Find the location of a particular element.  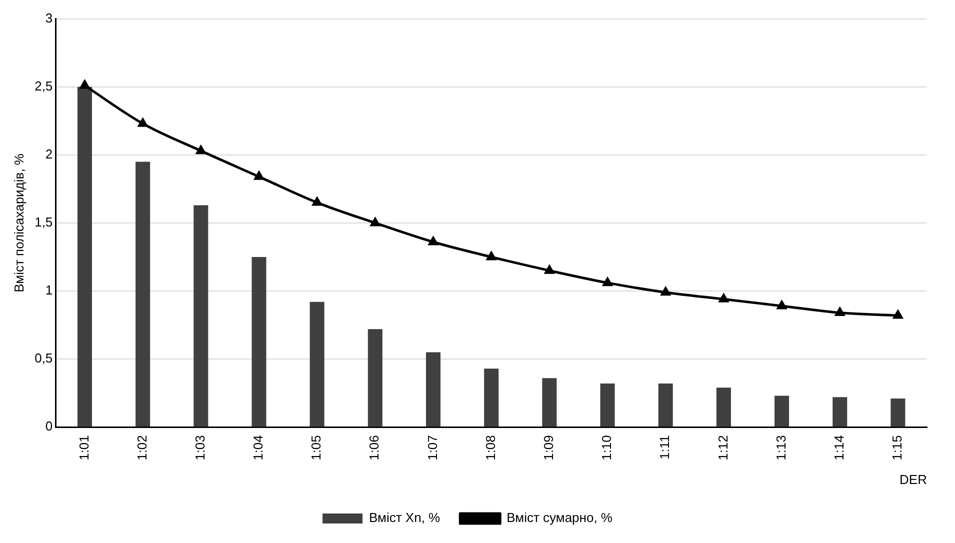

x-tick-label: 1:03 is located at coordinates (200, 447).